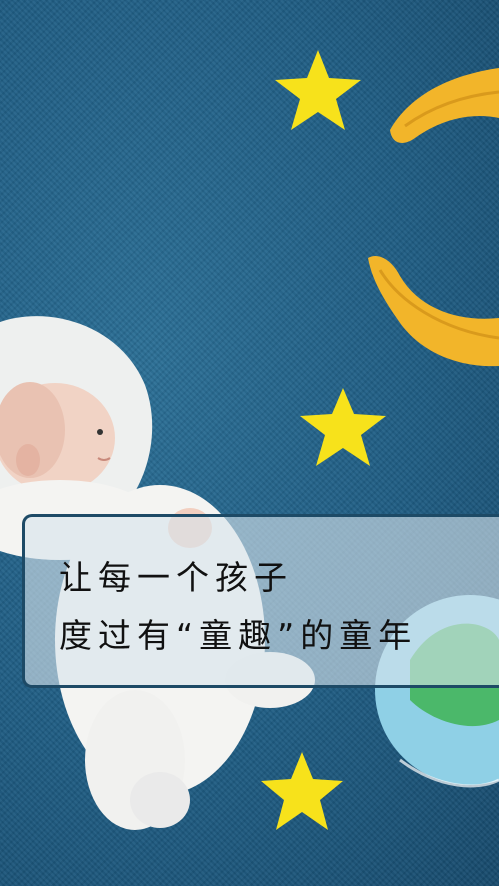  I want to click on star-middle, so click(343, 427).